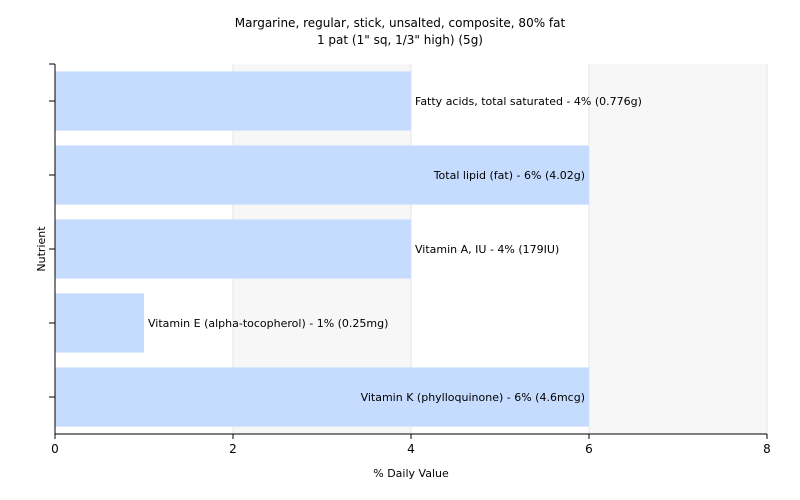  I want to click on chart-subtitle: 1 pat (1" sq, 1/3" high) (5g), so click(400, 40).